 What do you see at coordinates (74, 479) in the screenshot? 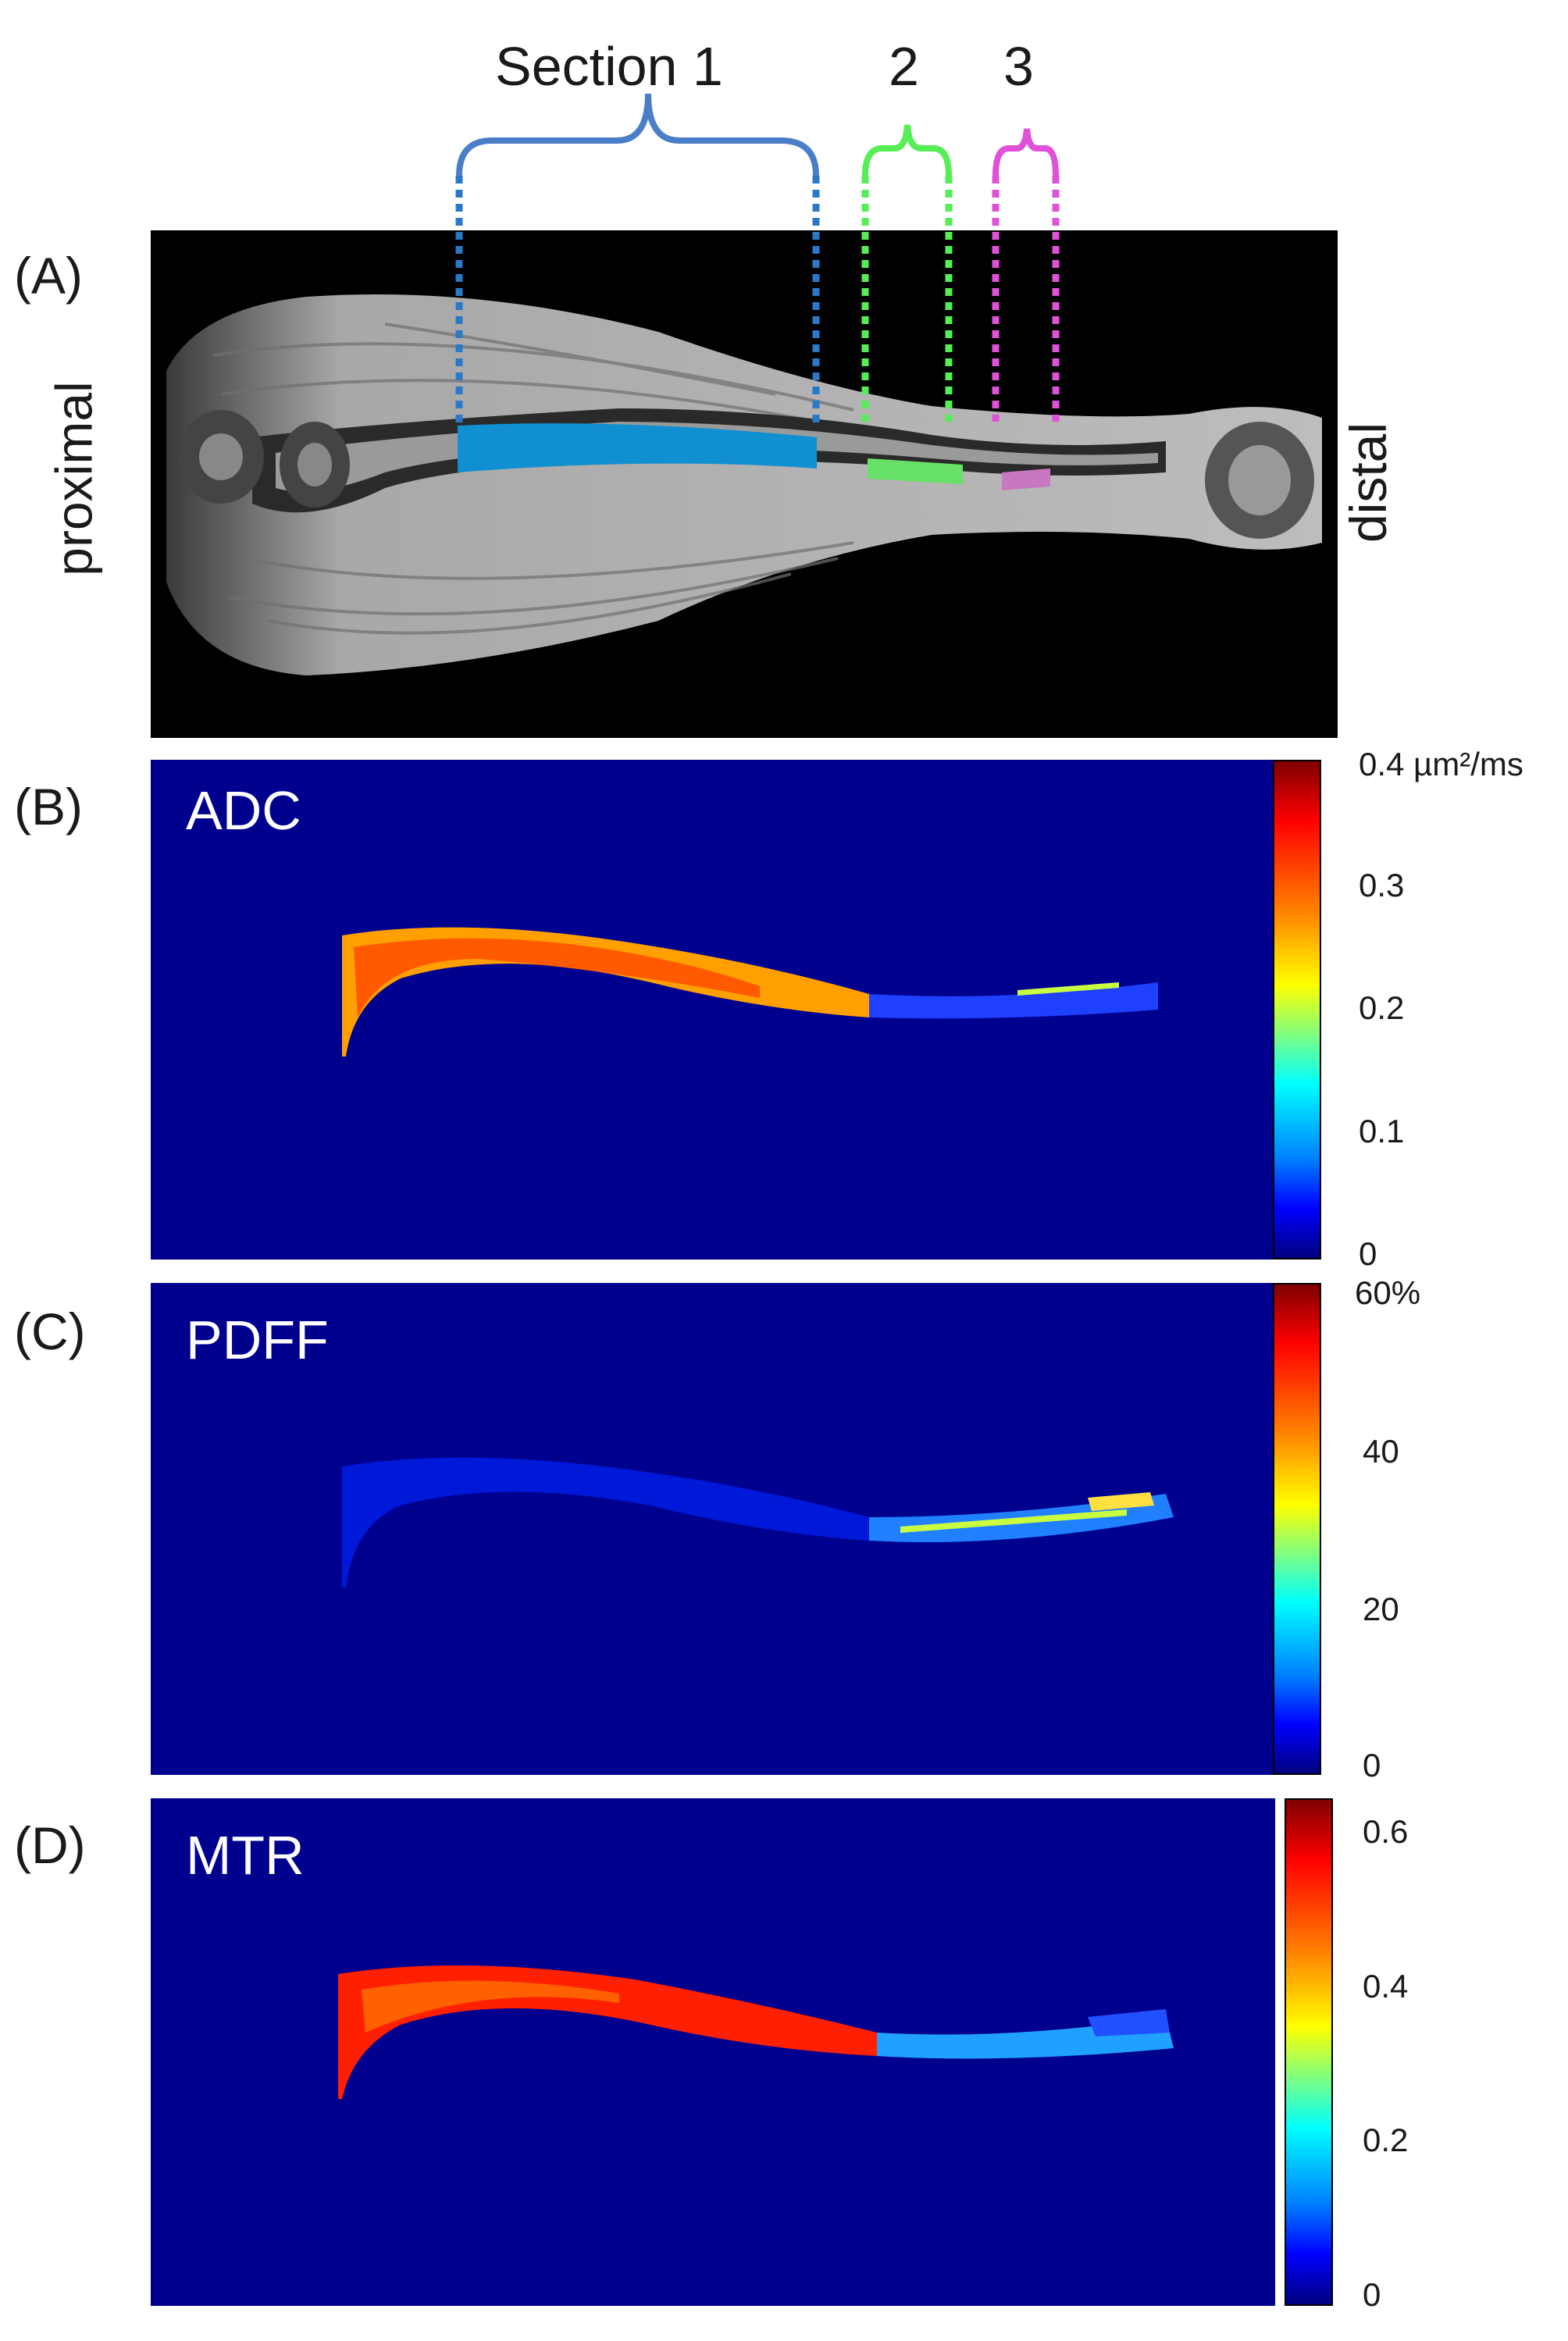
I see `proximal-label: proximal` at bounding box center [74, 479].